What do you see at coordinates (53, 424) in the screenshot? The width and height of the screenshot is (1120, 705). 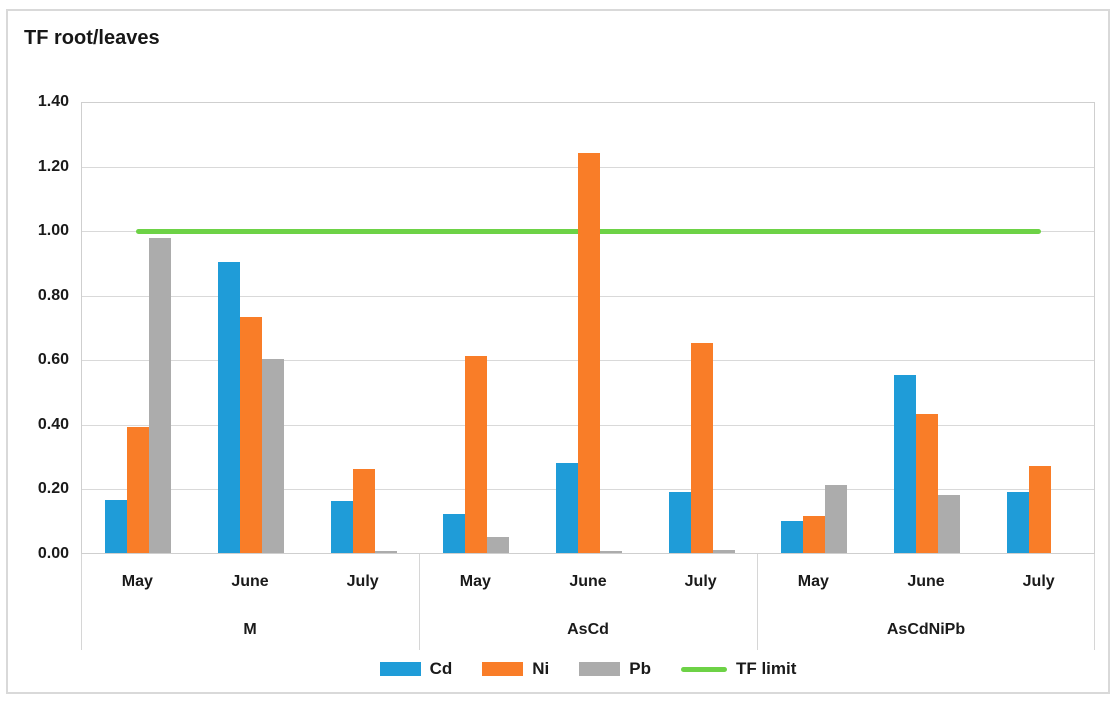 I see `y-tick-label: 0.40` at bounding box center [53, 424].